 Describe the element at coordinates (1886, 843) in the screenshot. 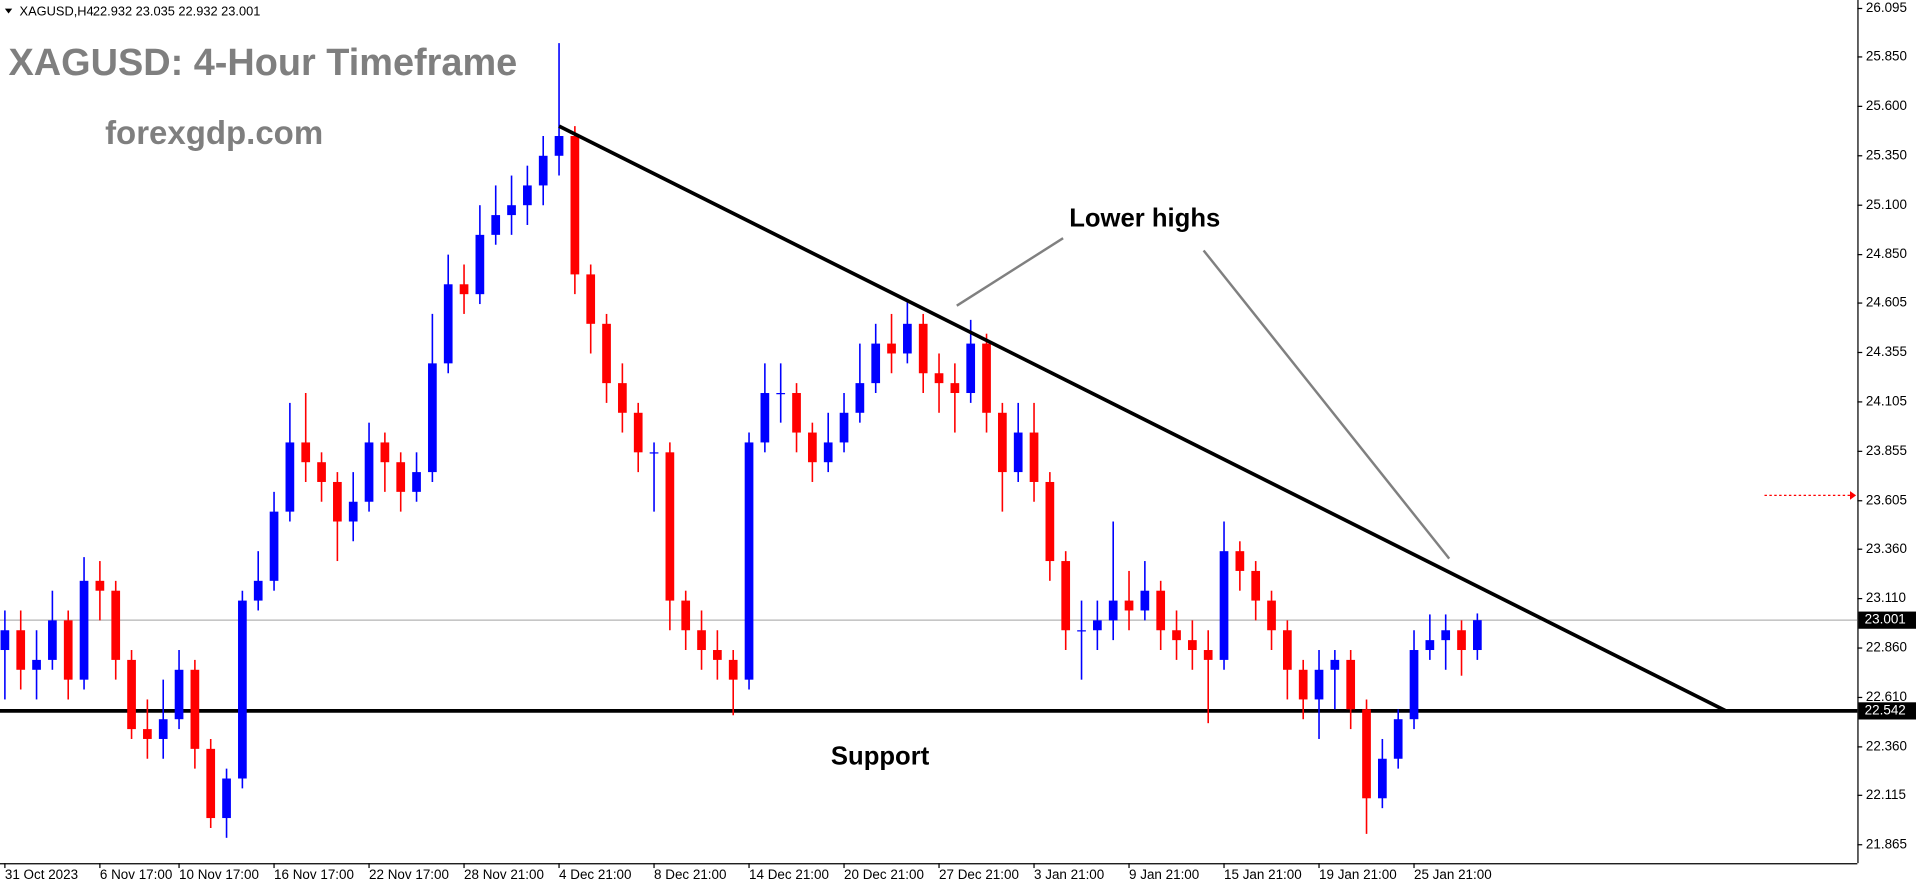

I see `y-tick-label: 21.865` at that location.